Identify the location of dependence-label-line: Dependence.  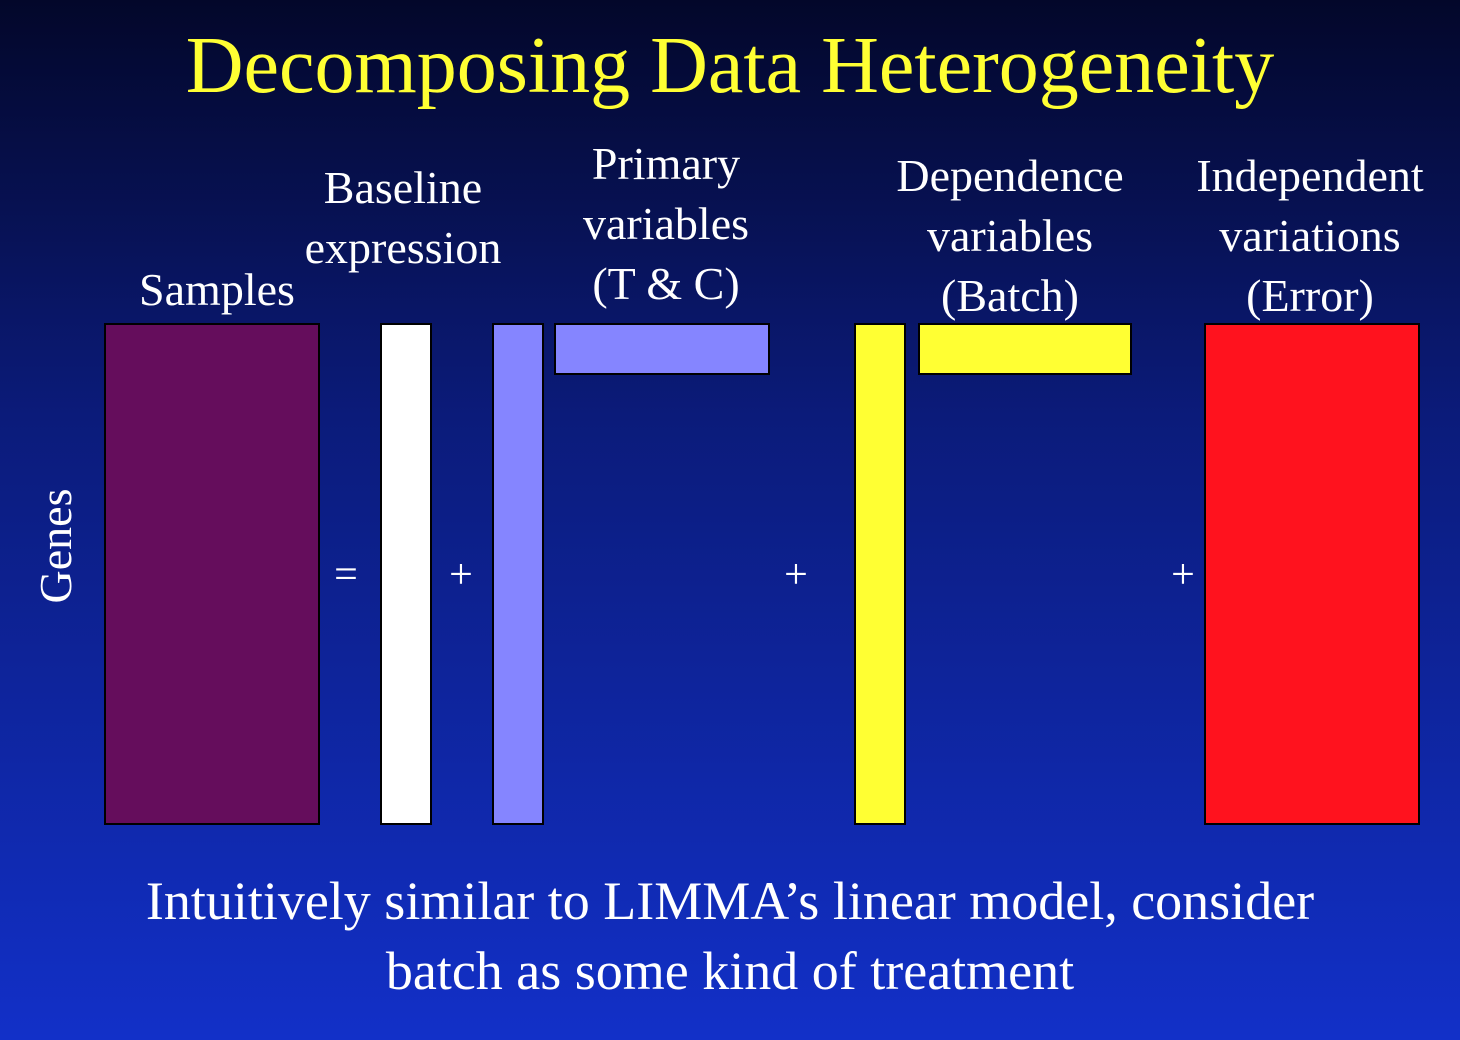
(1010, 175).